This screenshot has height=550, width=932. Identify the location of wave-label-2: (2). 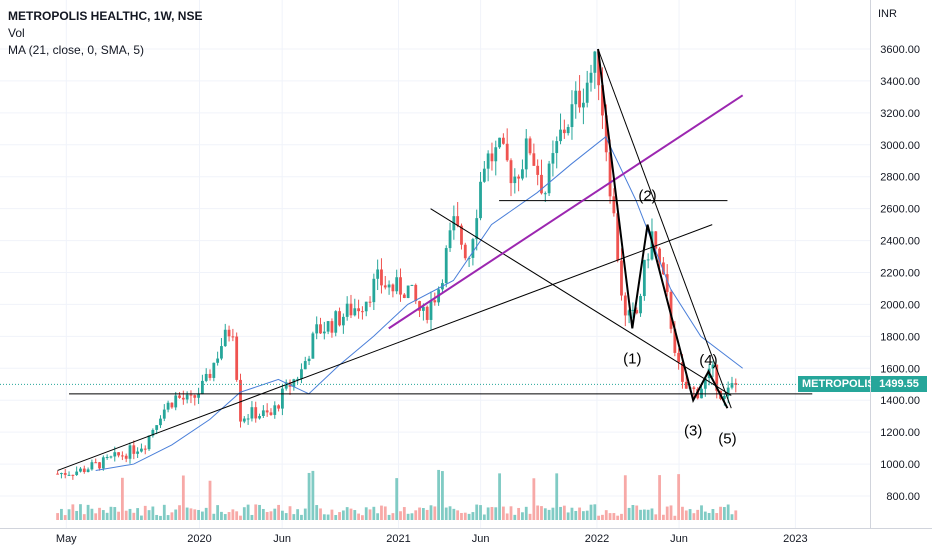
(647, 196).